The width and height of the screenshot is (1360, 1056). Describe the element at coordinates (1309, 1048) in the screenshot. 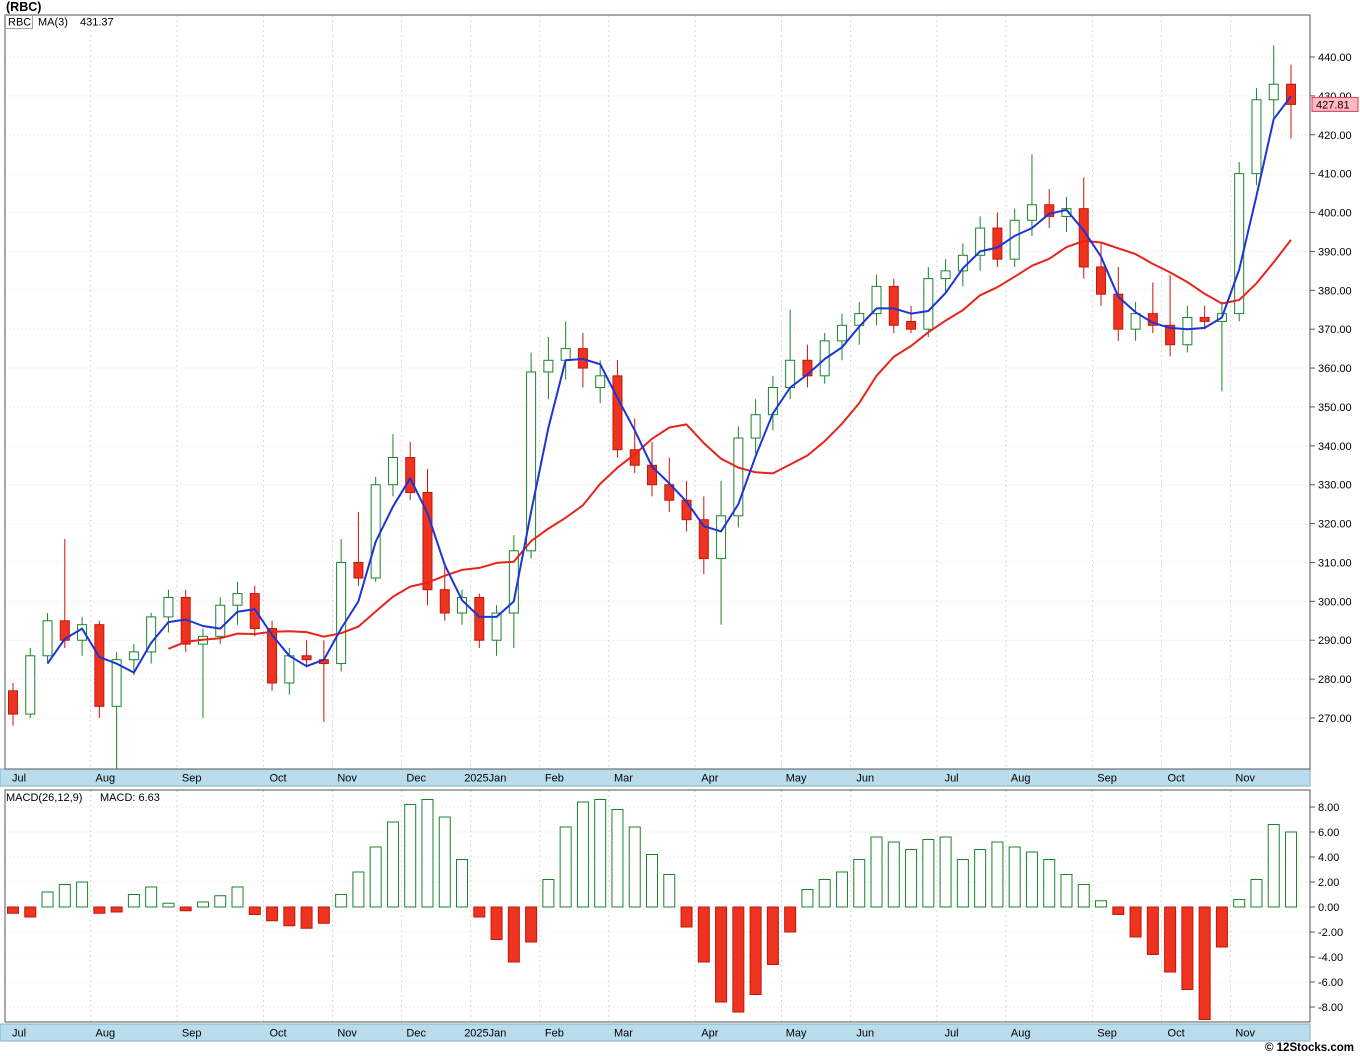

I see `watermark: © 12Stocks.com` at that location.